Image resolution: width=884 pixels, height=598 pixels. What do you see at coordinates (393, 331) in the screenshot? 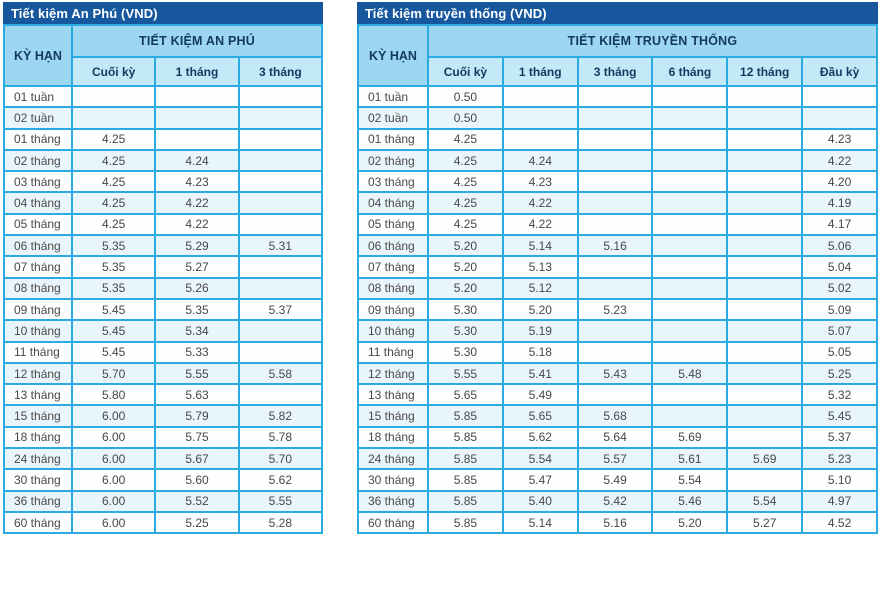
I see `term-cell: 10 tháng` at bounding box center [393, 331].